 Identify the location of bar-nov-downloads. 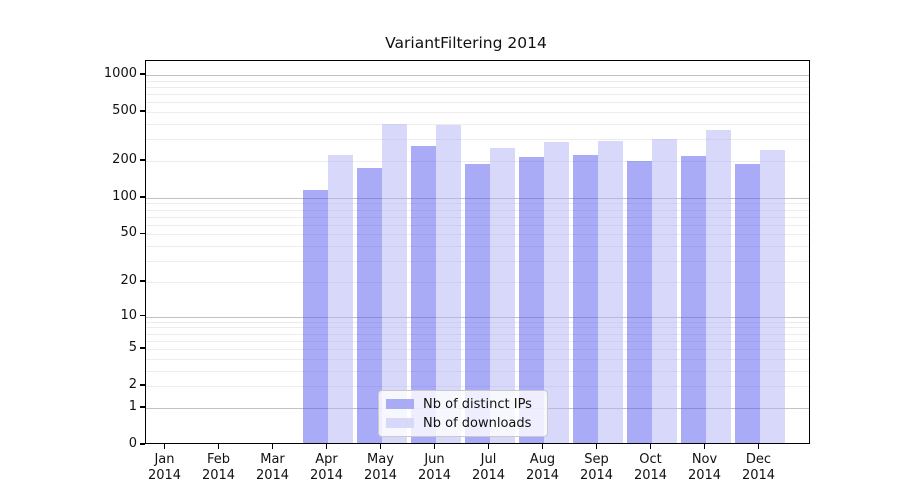
(718, 286).